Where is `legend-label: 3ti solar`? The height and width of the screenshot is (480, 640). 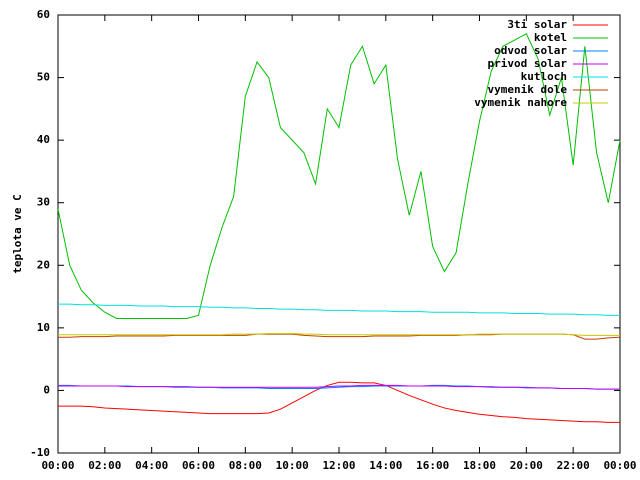 legend-label: 3ti solar is located at coordinates (537, 24).